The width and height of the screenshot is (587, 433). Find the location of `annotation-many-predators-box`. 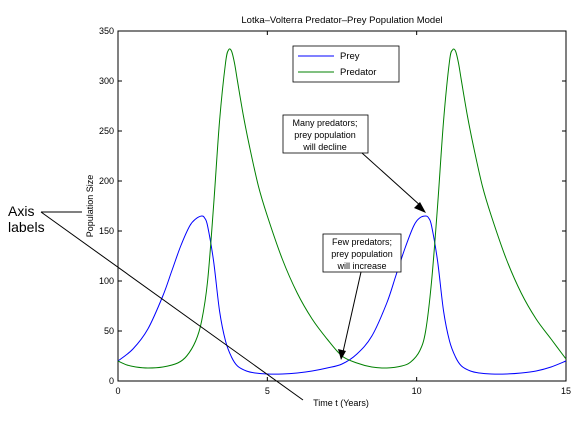

annotation-many-predators-box is located at coordinates (325, 134).